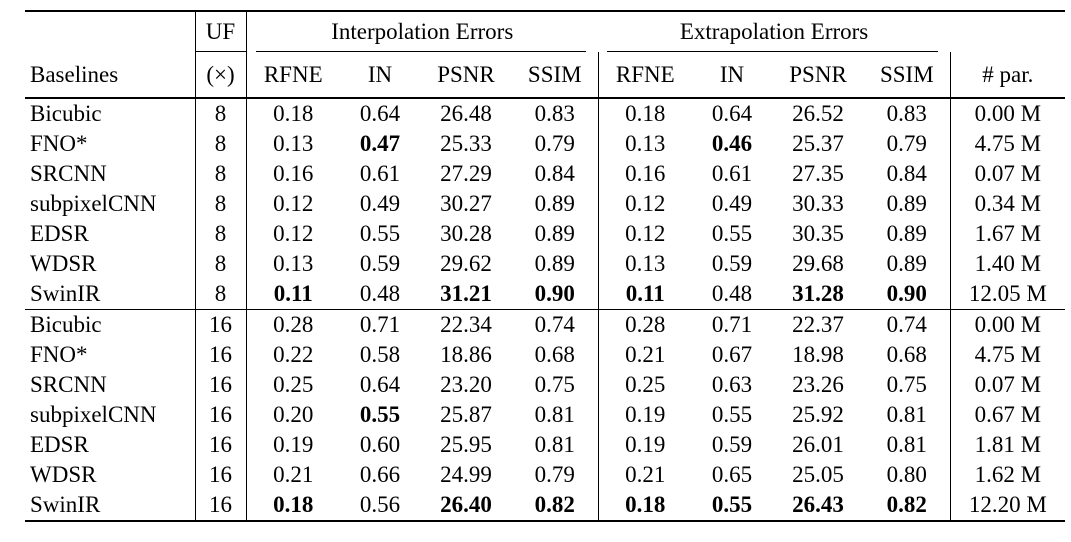  Describe the element at coordinates (818, 293) in the screenshot. I see `extrap-psnr-value: 31.28` at that location.